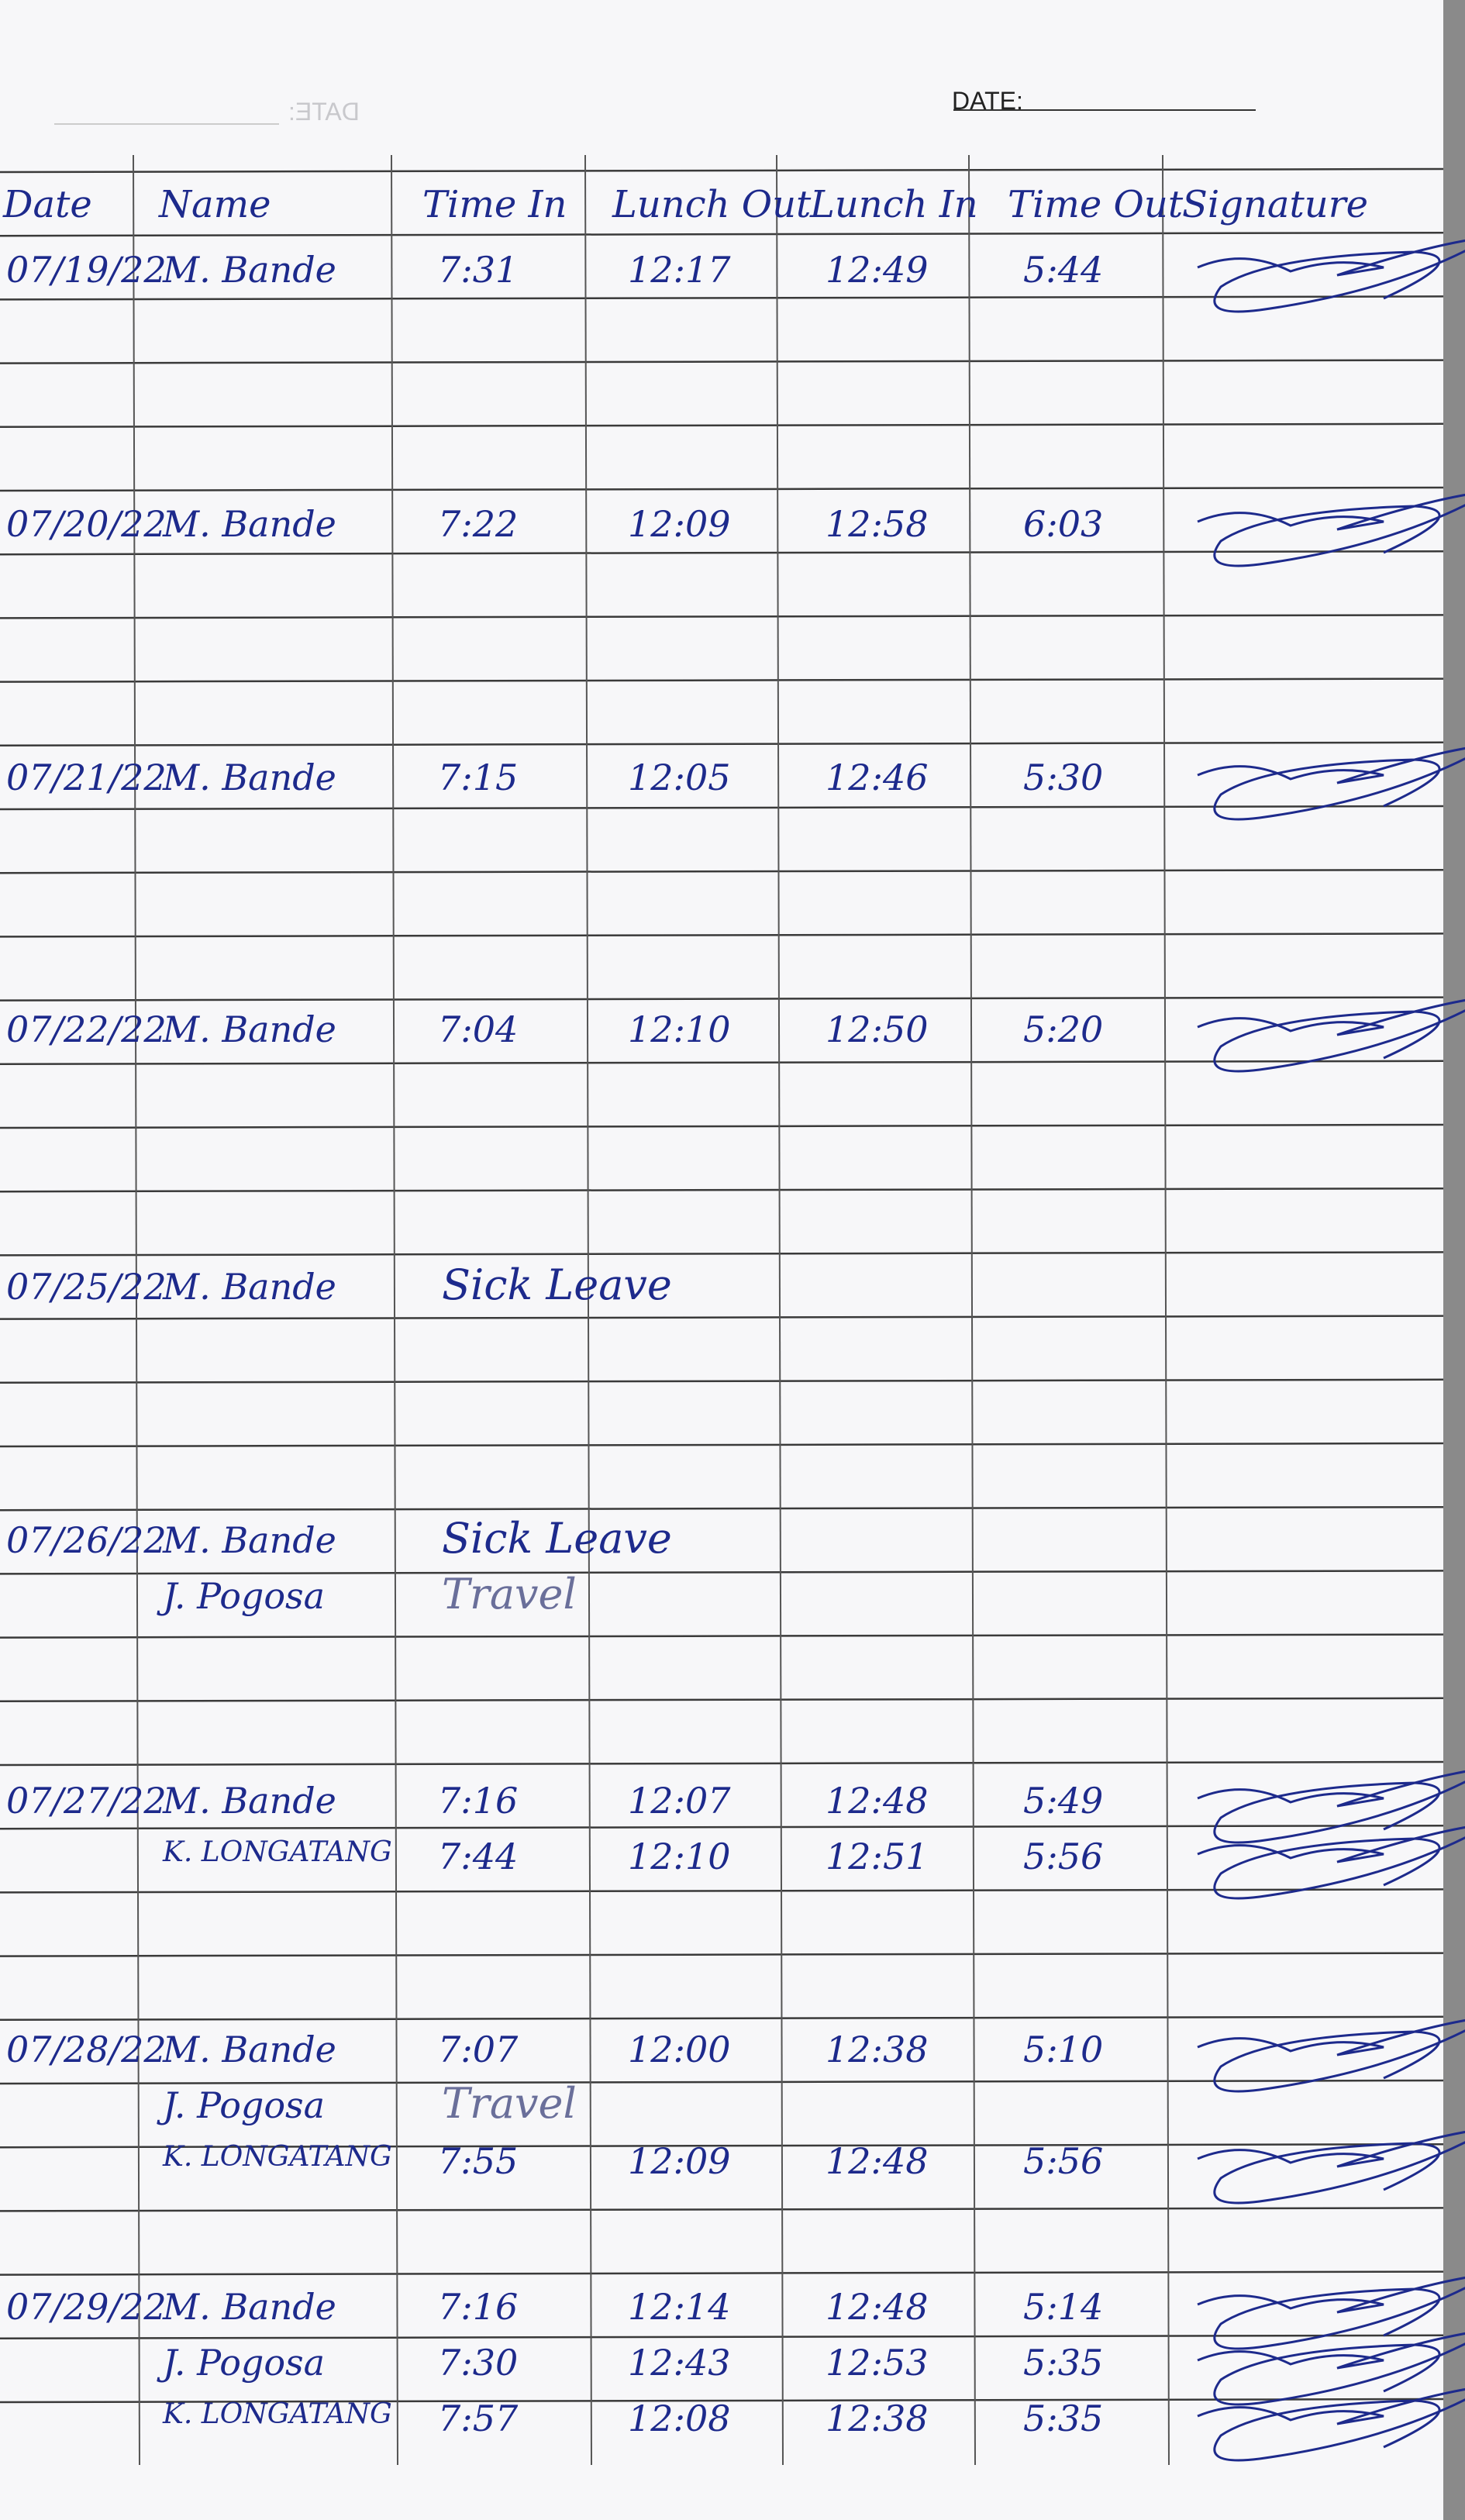 The height and width of the screenshot is (2520, 1465). What do you see at coordinates (1063, 2161) in the screenshot?
I see `time-out-cell: 5:56` at bounding box center [1063, 2161].